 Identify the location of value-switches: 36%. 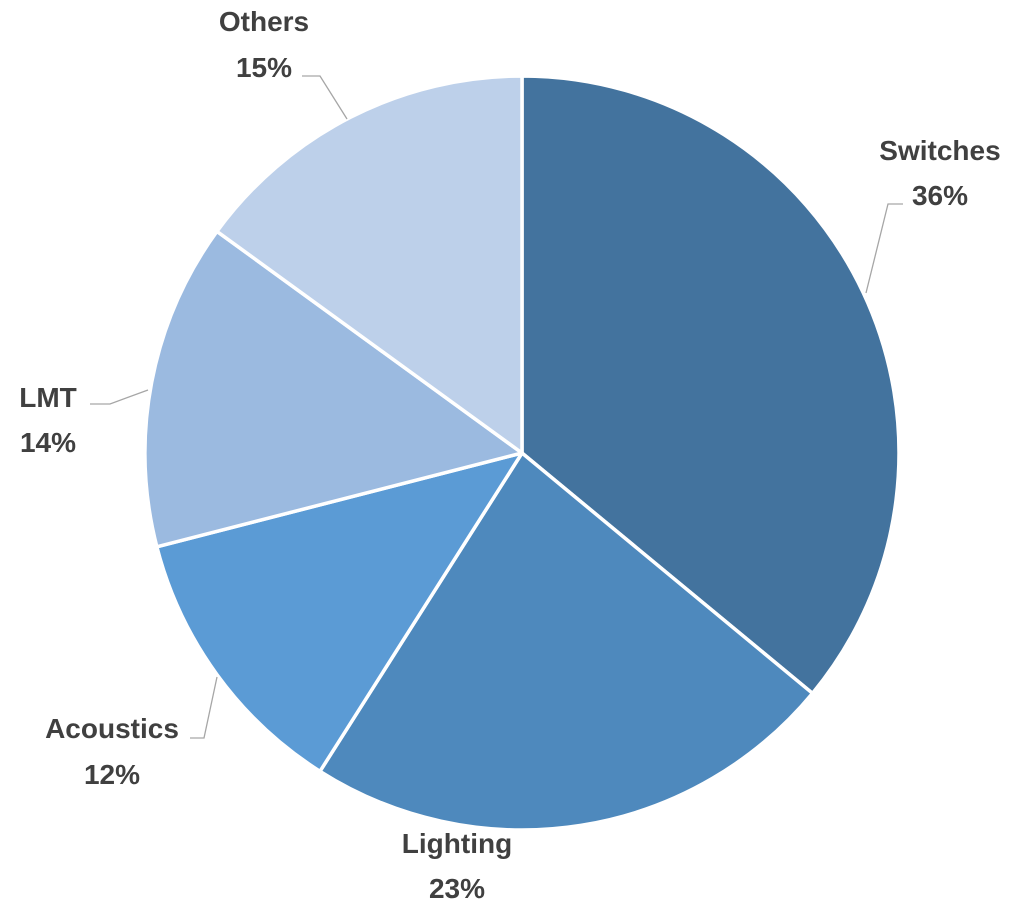
(940, 195).